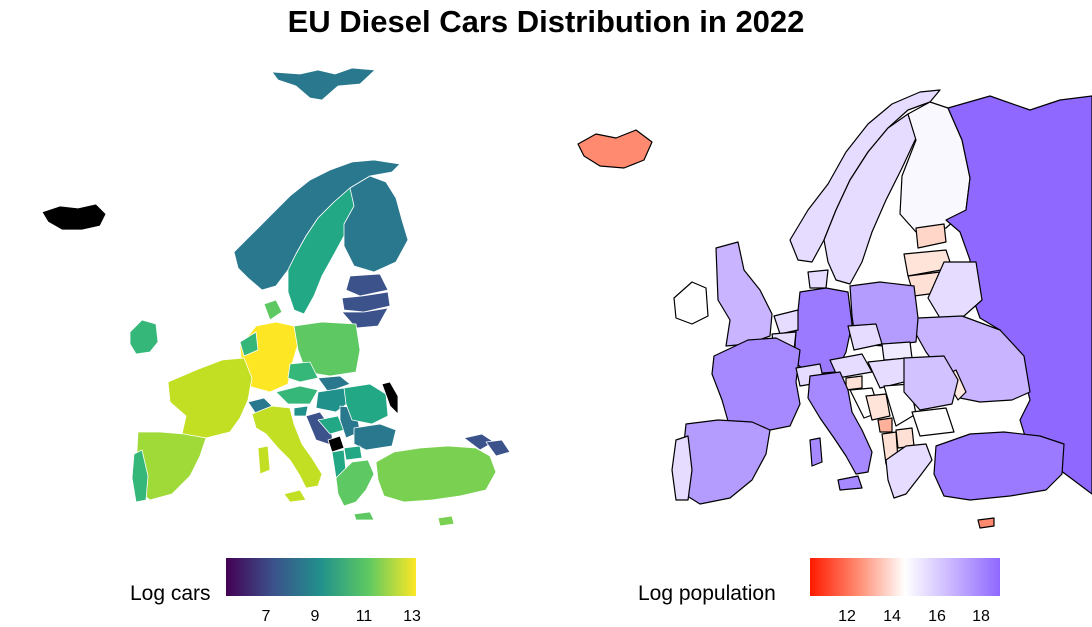  Describe the element at coordinates (999, 466) in the screenshot. I see `turkey-pop` at that location.